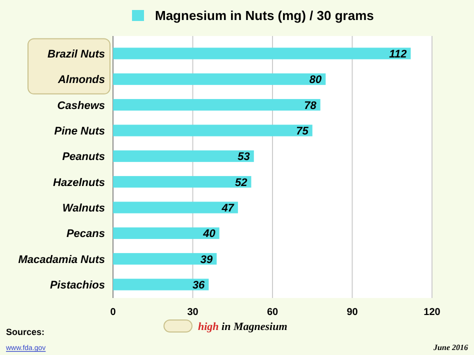 This screenshot has width=474, height=355. I want to click on y-tick-label: Cashews, so click(81, 106).